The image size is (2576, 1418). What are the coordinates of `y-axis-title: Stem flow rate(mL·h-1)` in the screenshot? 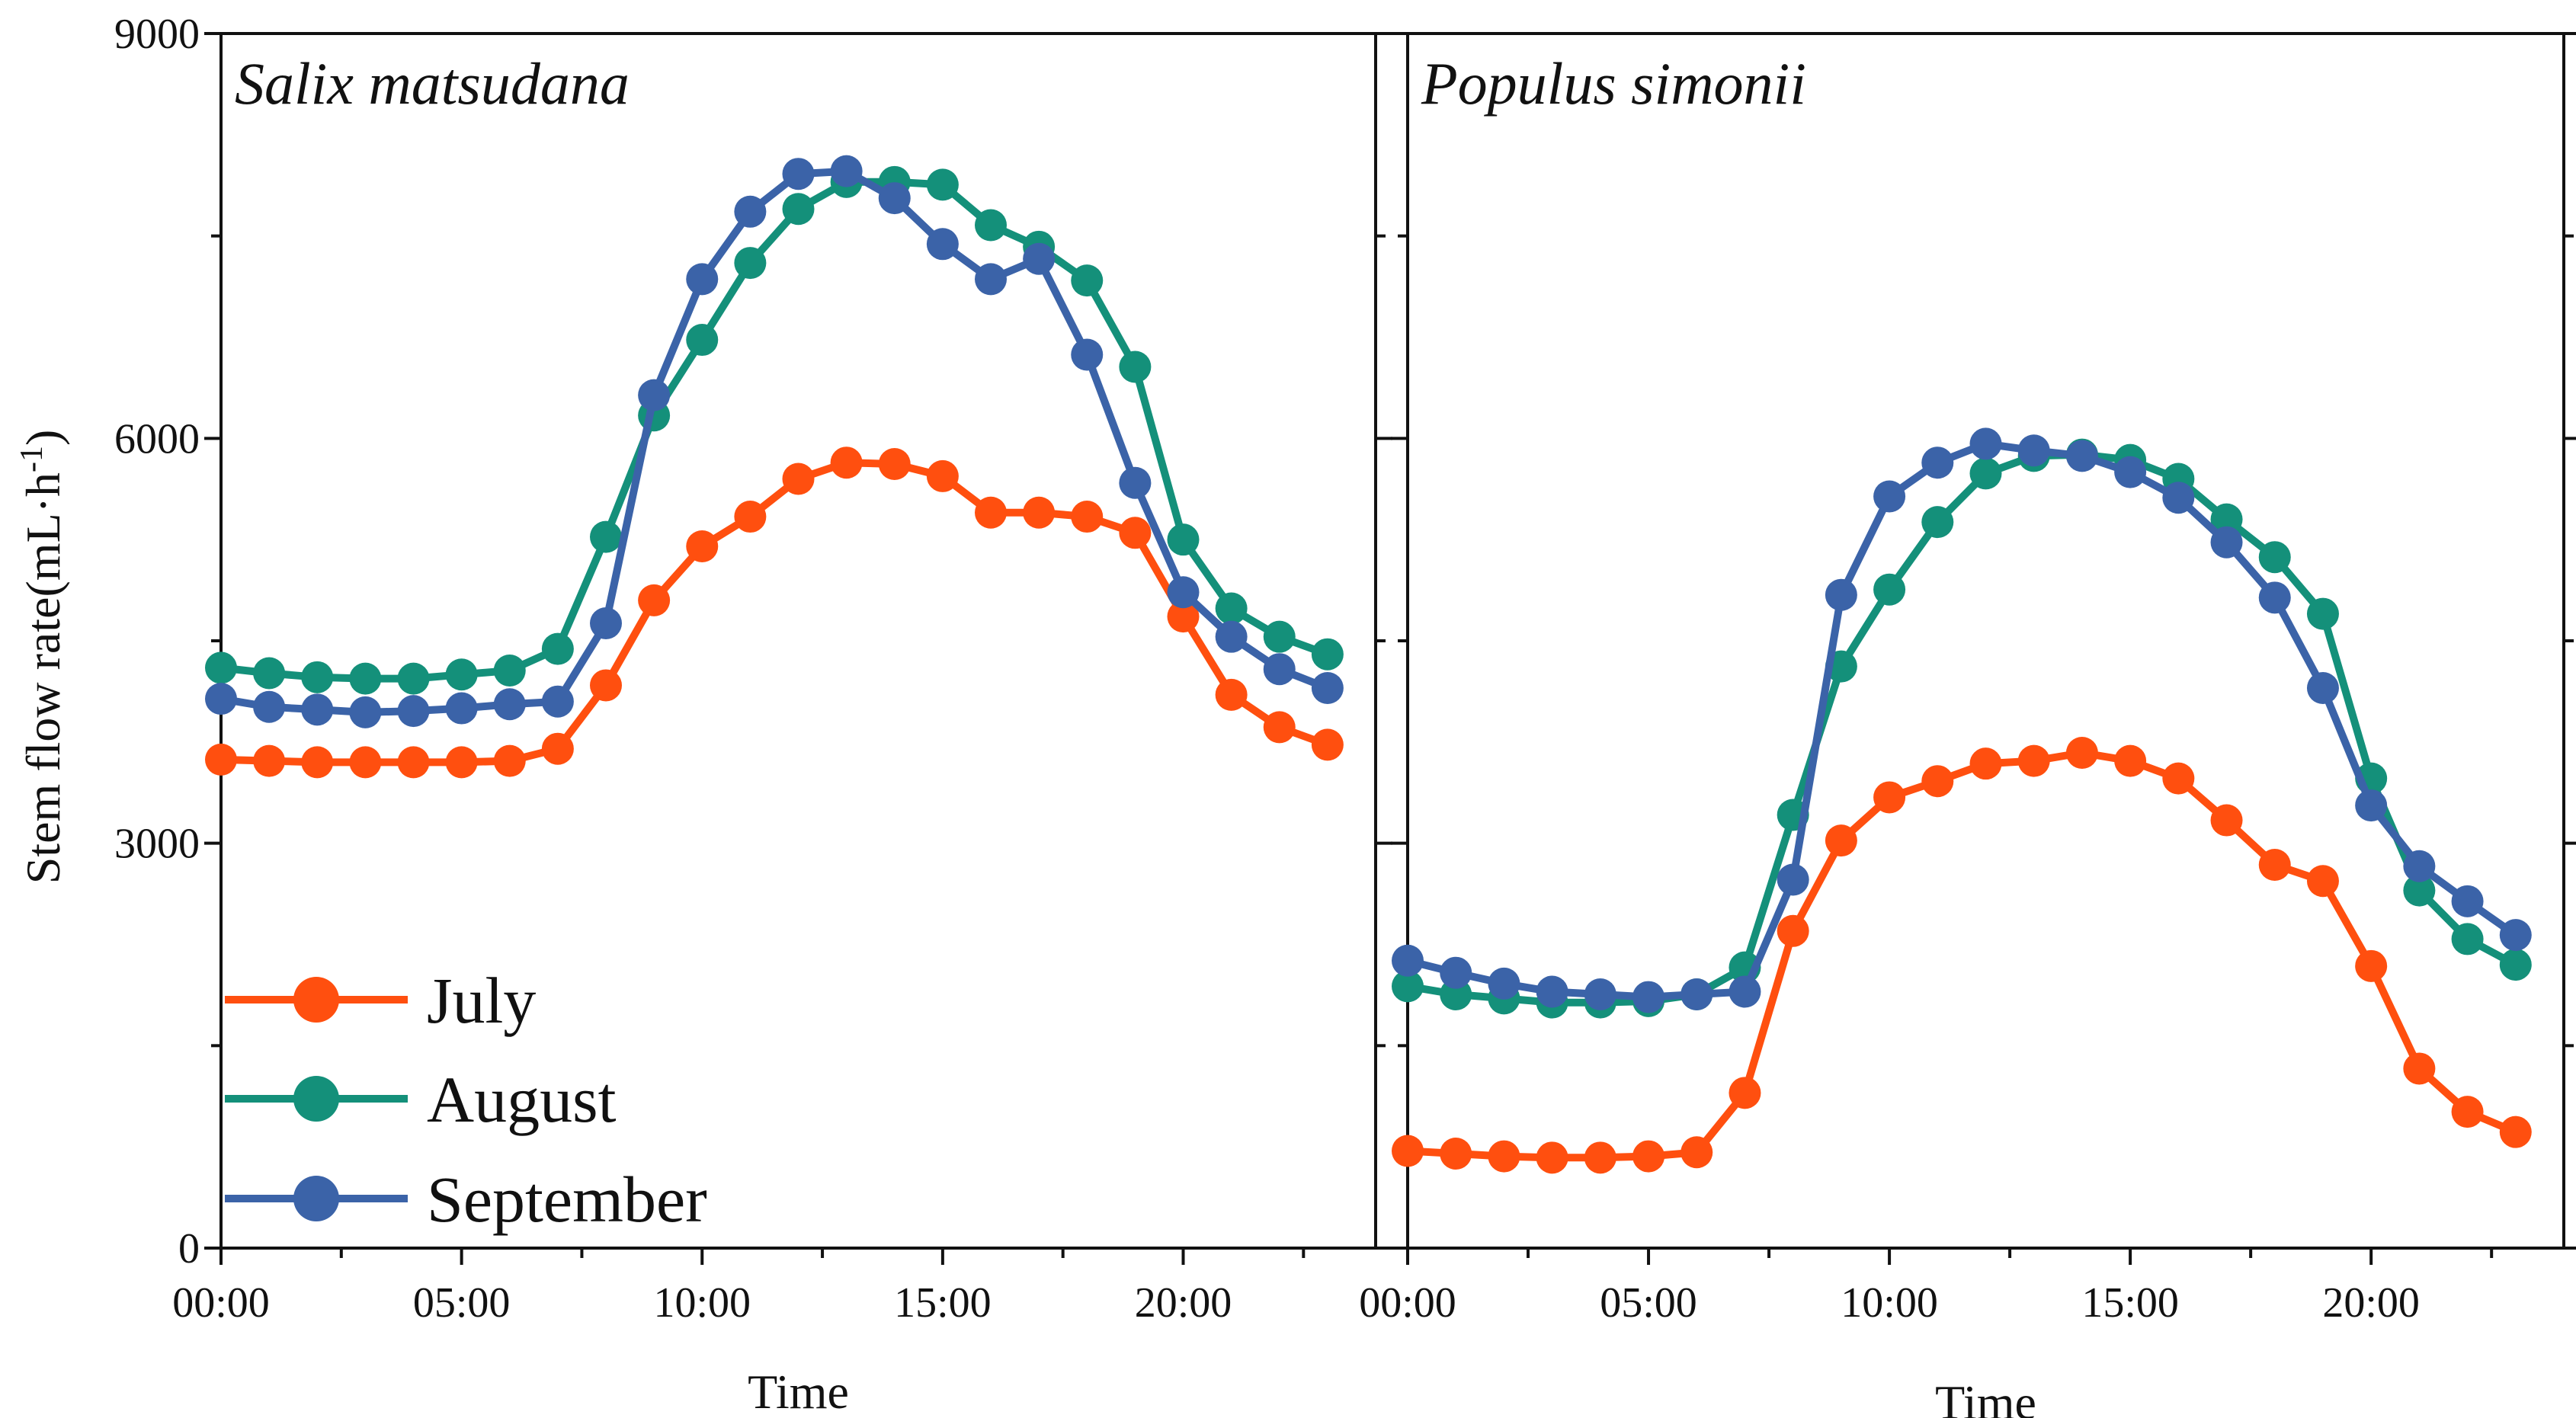 It's located at (42, 657).